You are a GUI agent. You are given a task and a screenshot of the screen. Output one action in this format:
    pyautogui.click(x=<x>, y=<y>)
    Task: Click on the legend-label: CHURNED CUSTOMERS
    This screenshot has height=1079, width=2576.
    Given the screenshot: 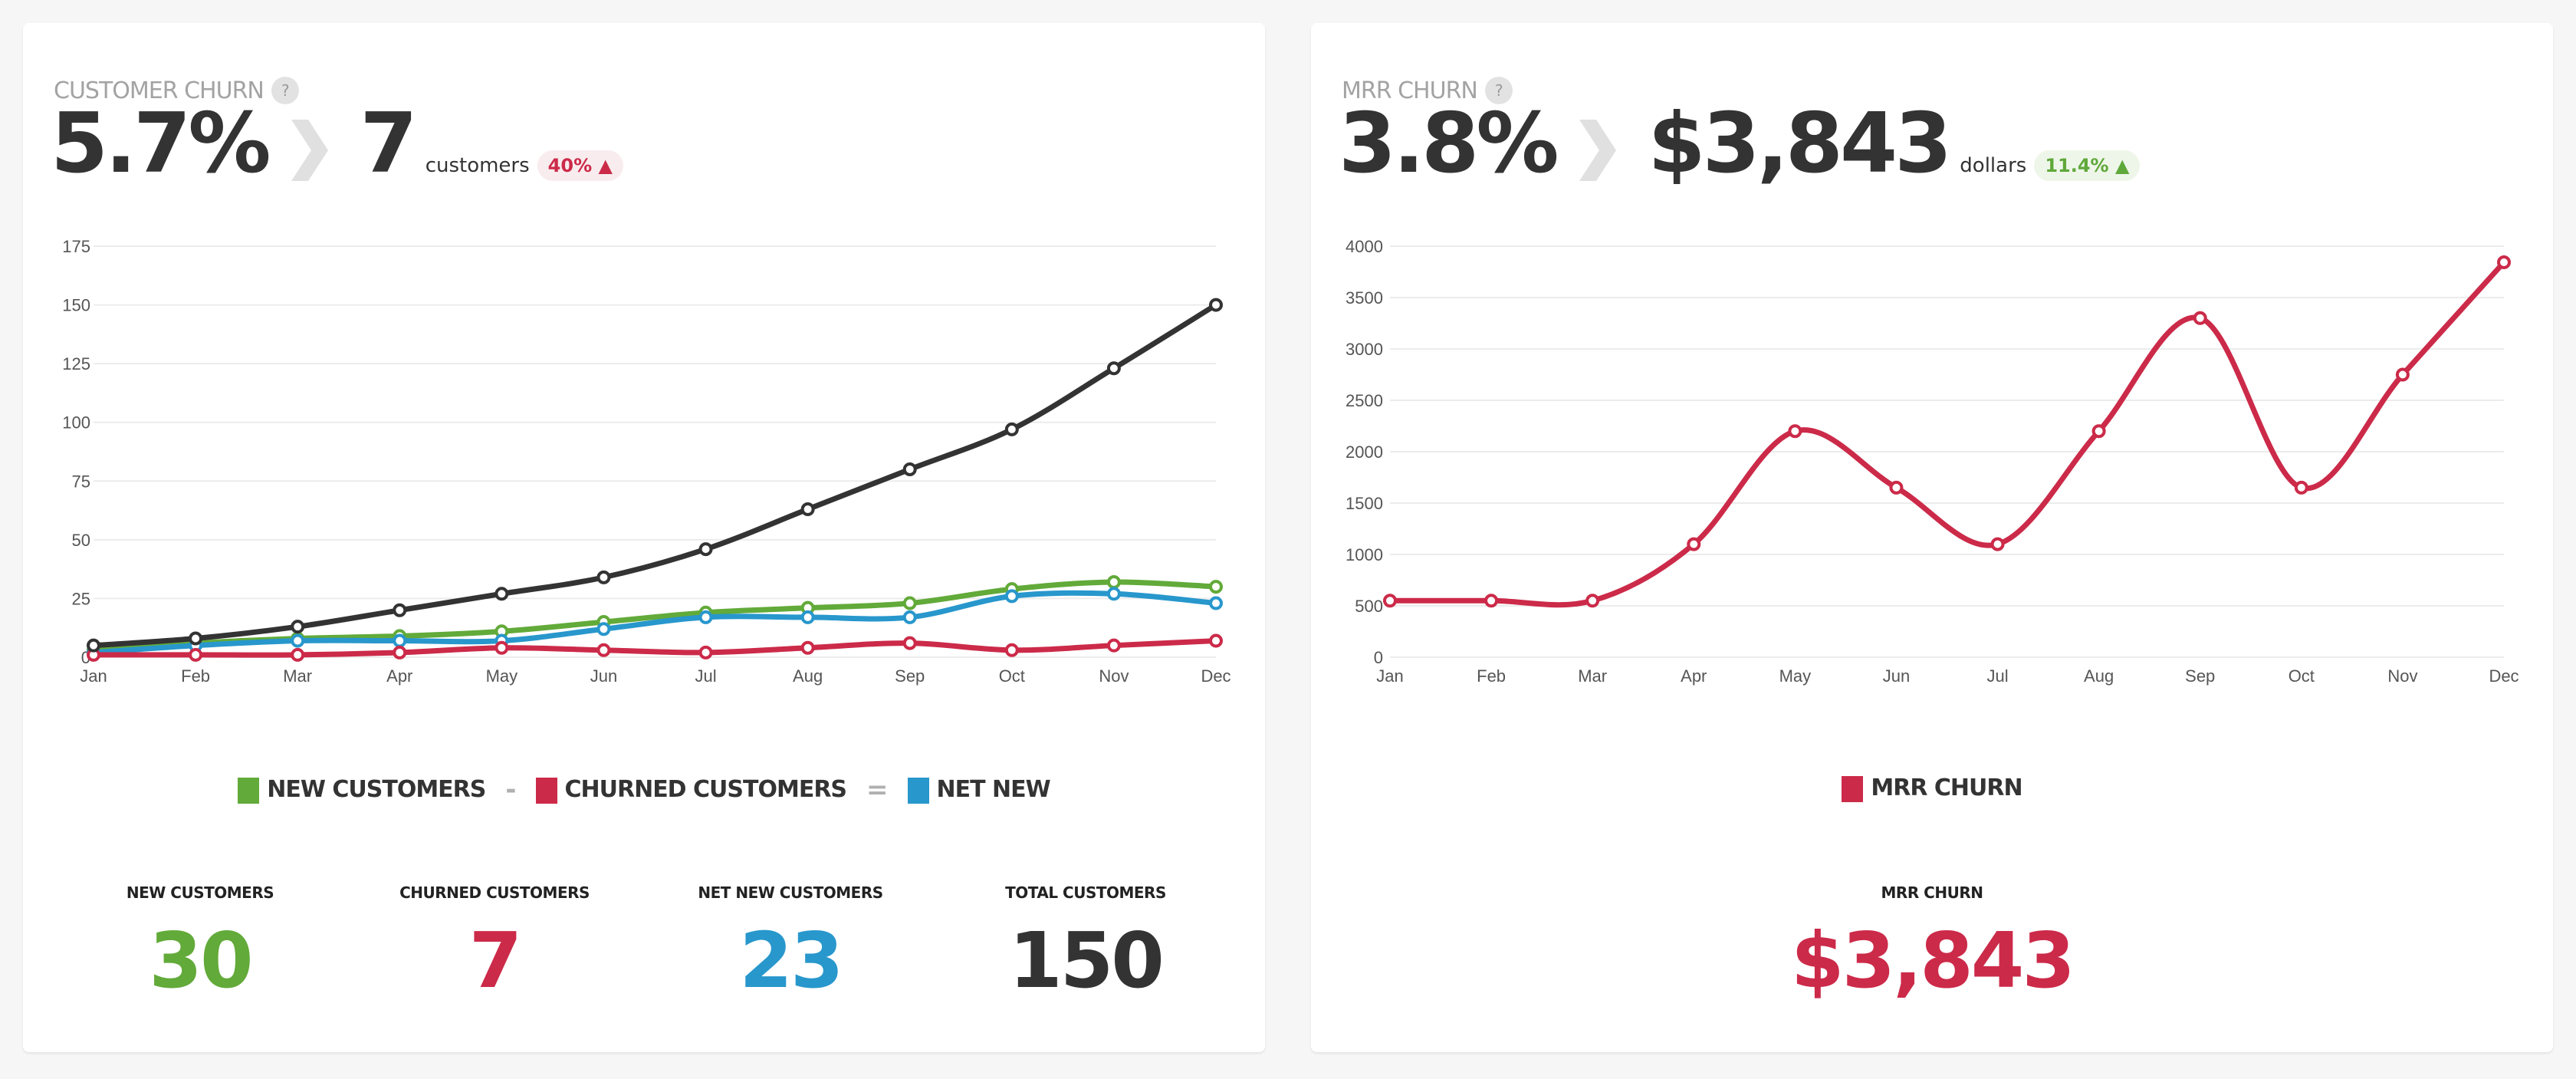 What is the action you would take?
    pyautogui.click(x=706, y=790)
    